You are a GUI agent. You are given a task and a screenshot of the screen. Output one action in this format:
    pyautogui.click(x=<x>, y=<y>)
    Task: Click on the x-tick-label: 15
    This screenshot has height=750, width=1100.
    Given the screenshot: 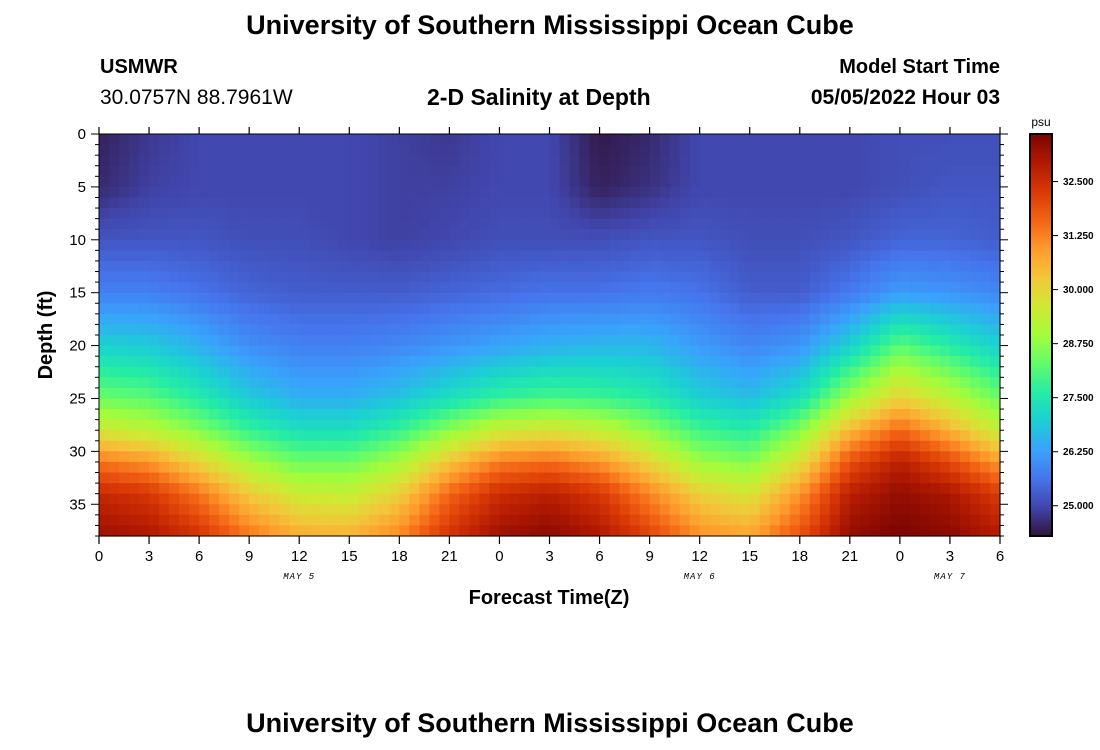 What is the action you would take?
    pyautogui.click(x=349, y=556)
    